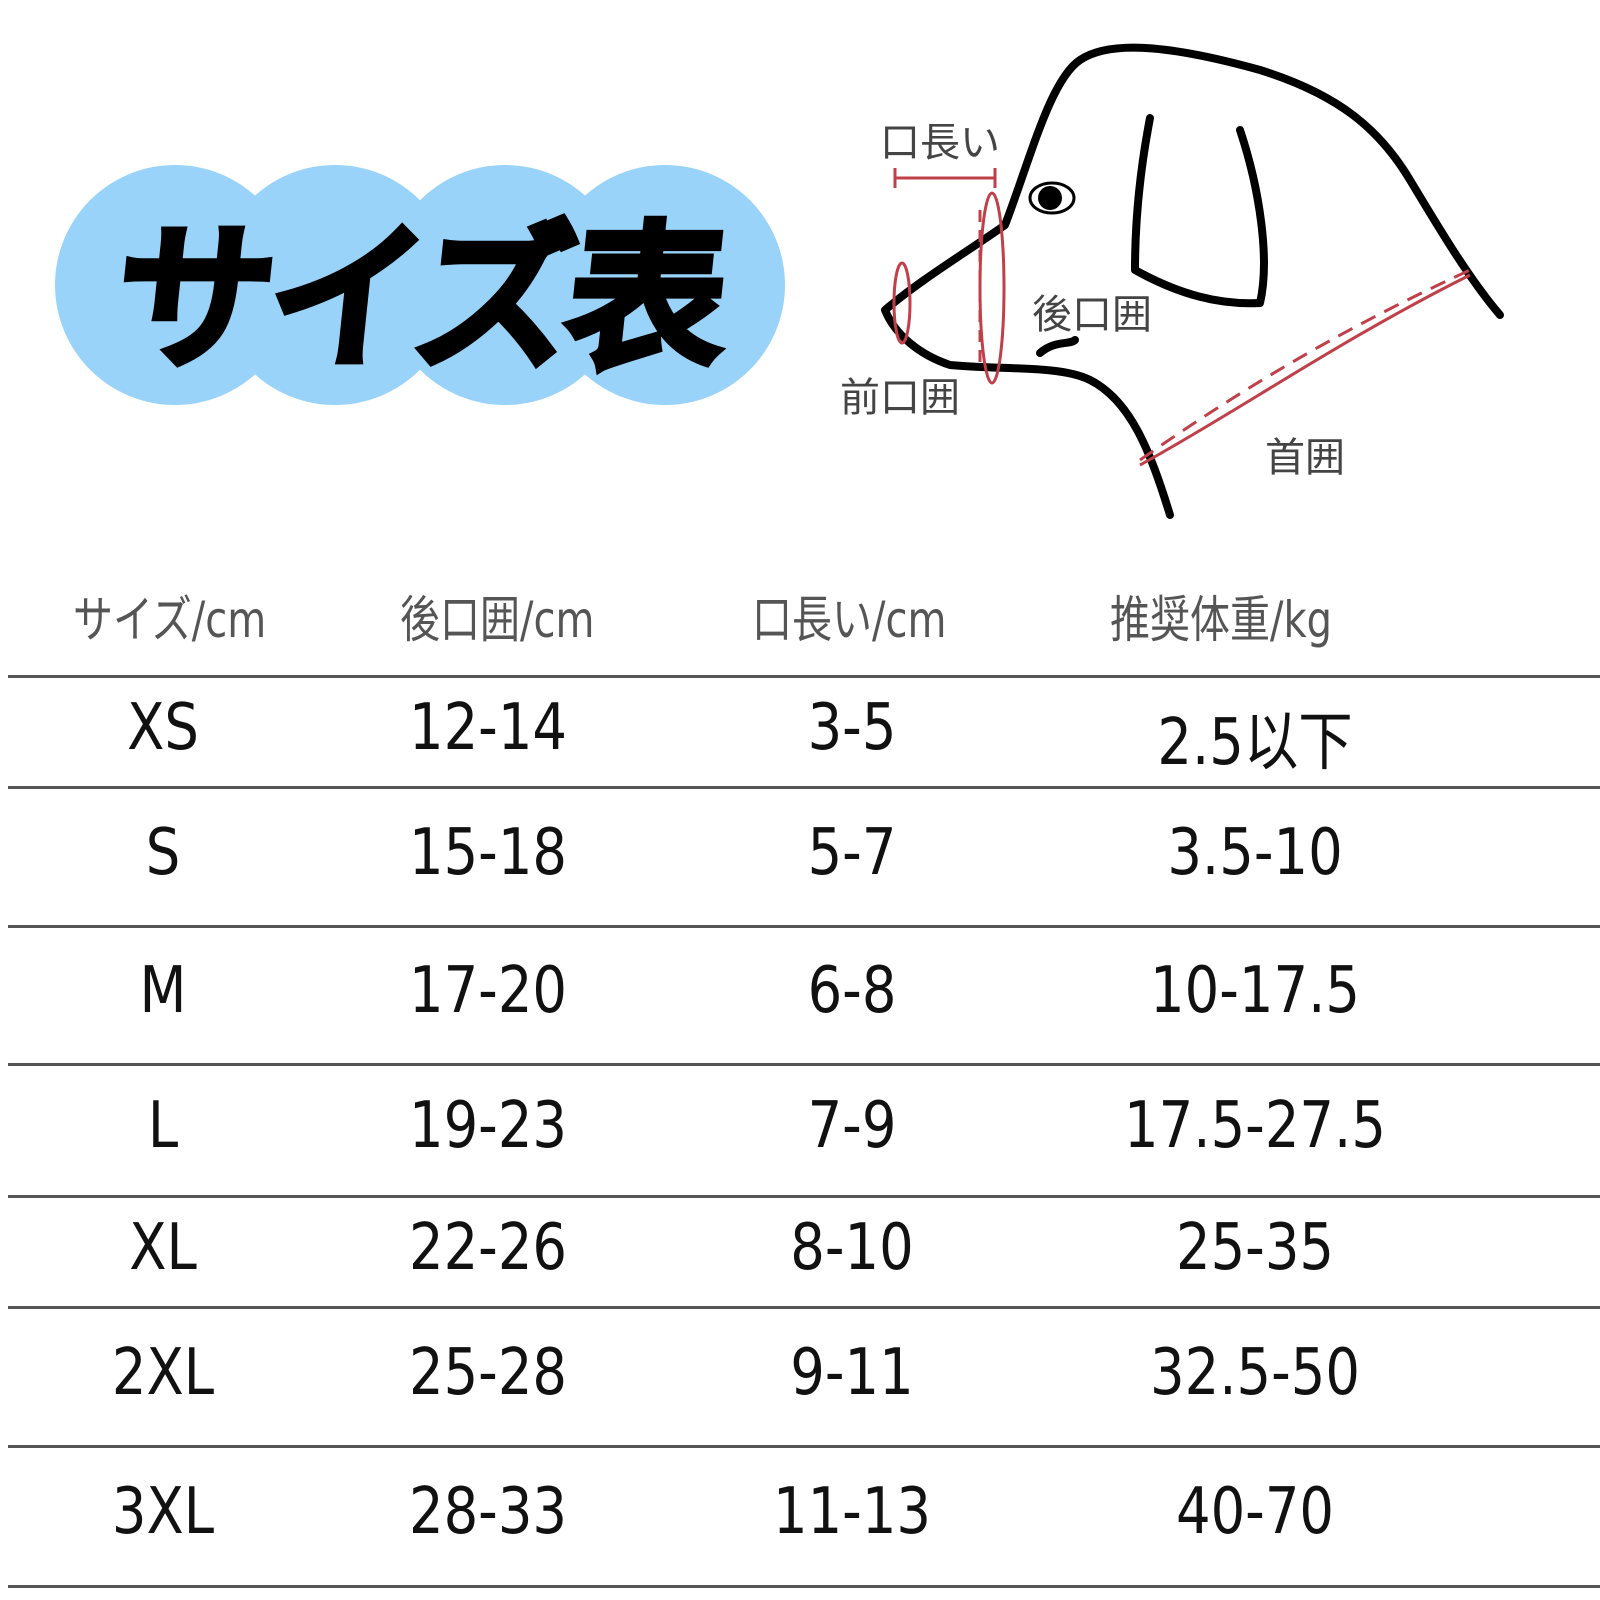  I want to click on cell-weight: 10-17.5, so click(1255, 991).